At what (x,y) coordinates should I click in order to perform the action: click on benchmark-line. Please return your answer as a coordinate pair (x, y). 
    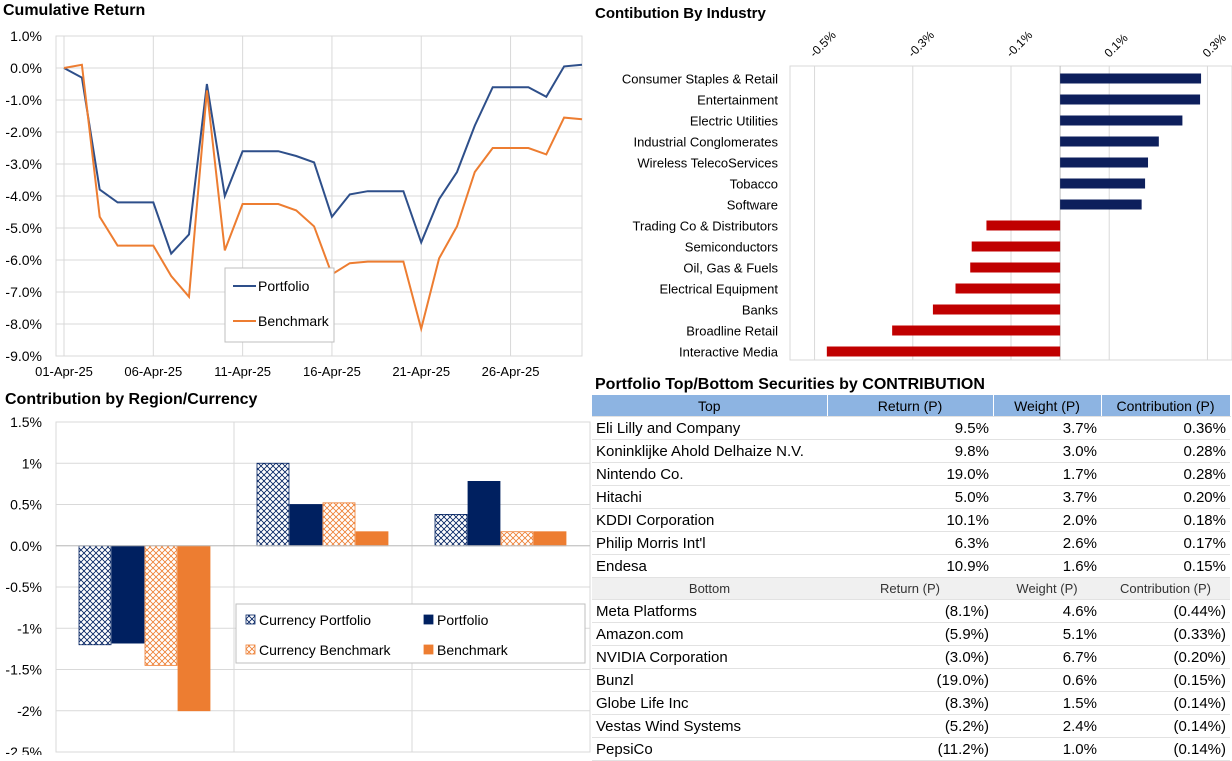
    Looking at the image, I should click on (323, 198).